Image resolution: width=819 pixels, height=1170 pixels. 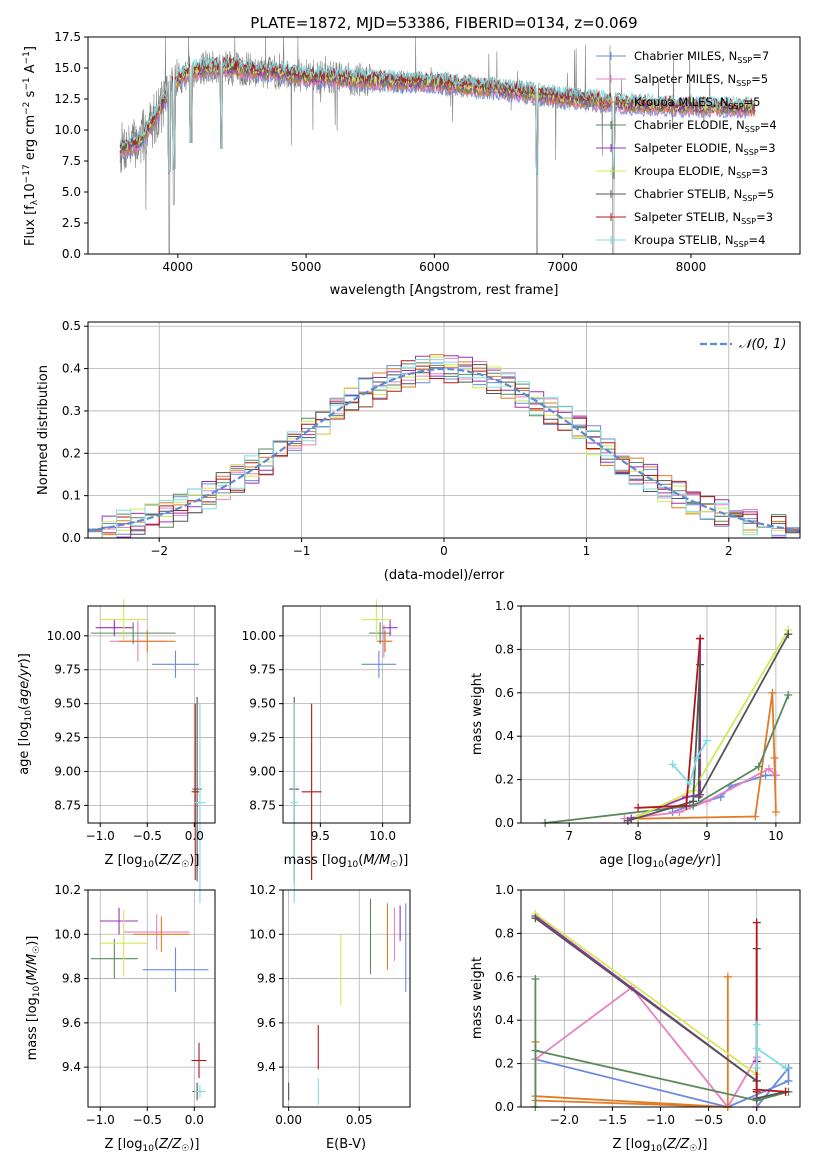 What do you see at coordinates (701, 80) in the screenshot?
I see `legend-label: Salpeter MILES, NSSP=5` at bounding box center [701, 80].